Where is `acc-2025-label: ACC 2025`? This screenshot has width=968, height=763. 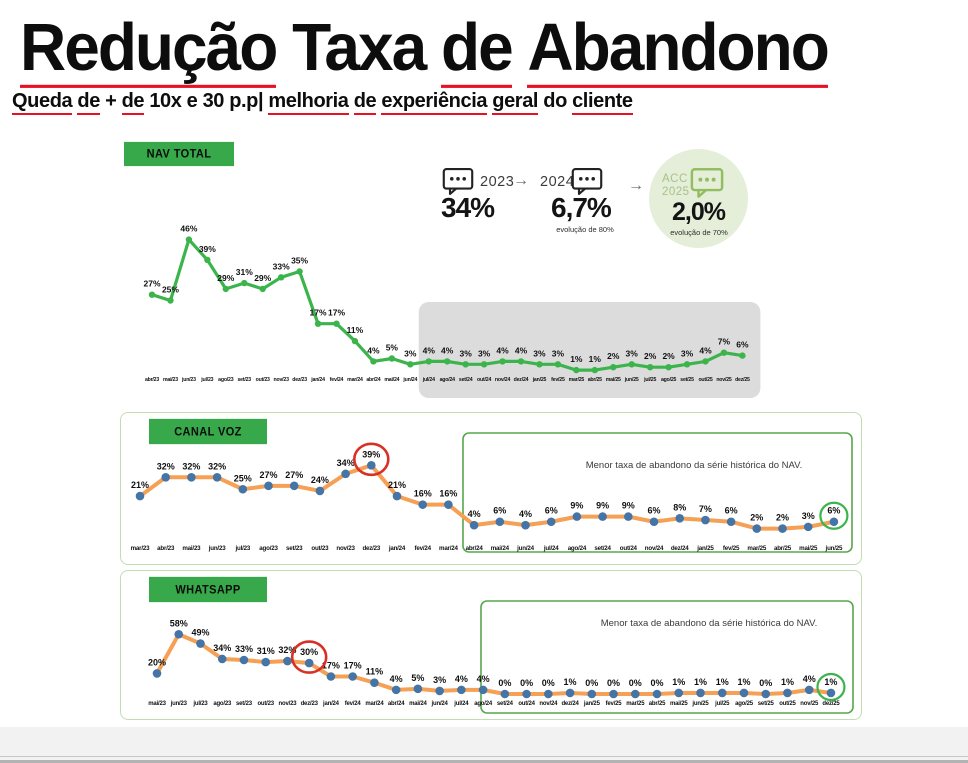
acc-2025-label: ACC 2025 is located at coordinates (676, 185).